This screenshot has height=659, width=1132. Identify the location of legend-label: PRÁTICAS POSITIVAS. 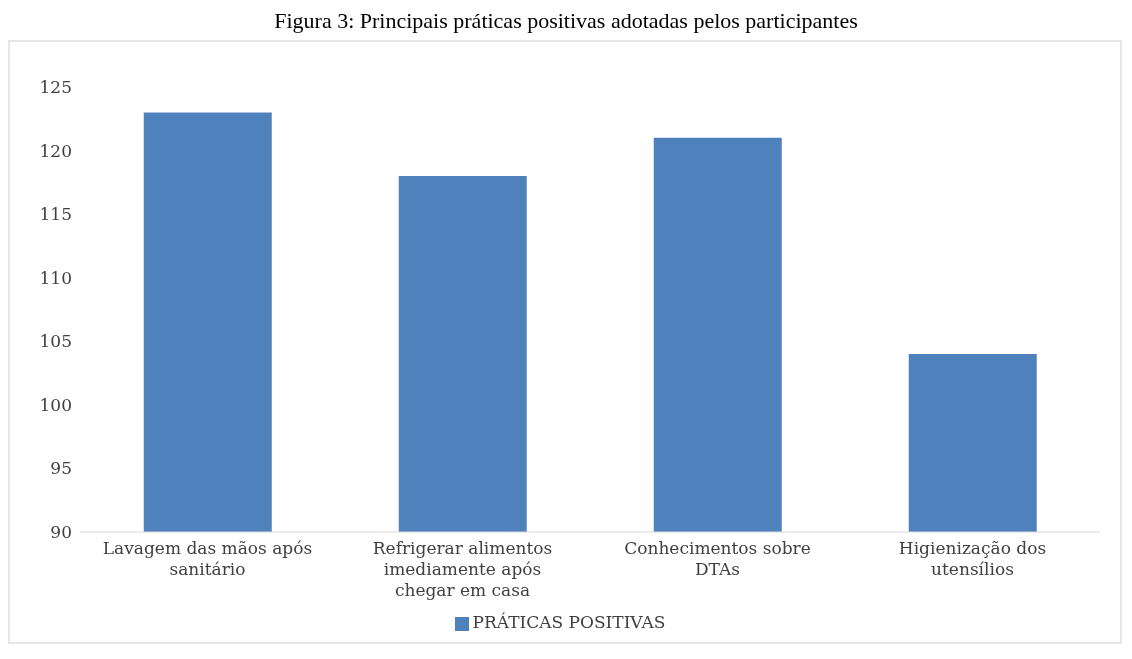
(569, 622).